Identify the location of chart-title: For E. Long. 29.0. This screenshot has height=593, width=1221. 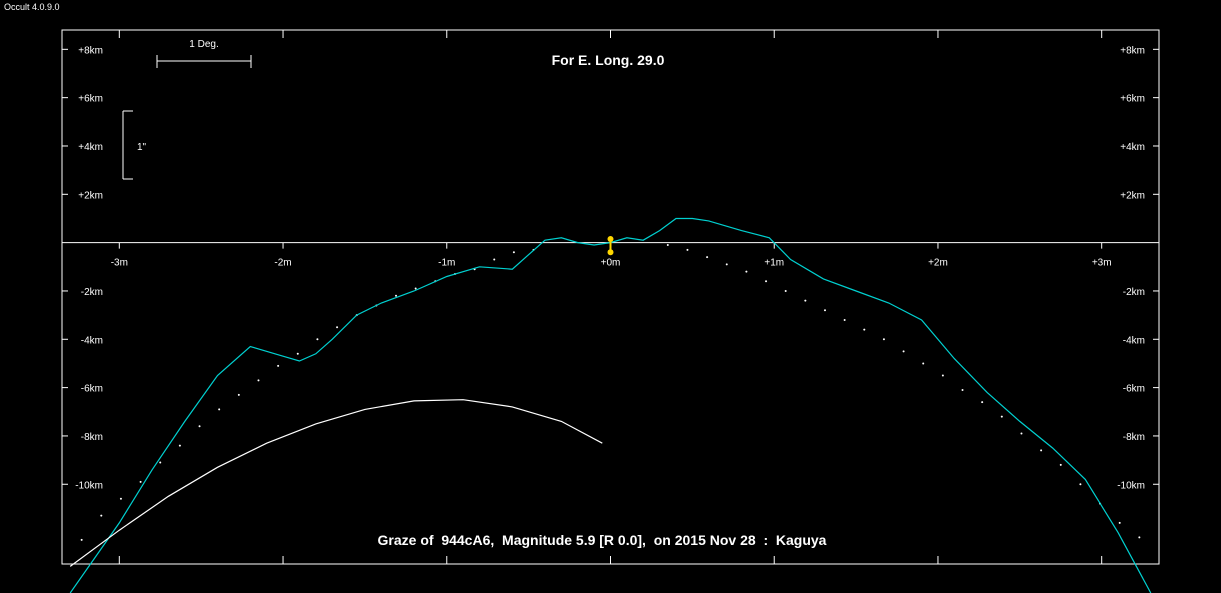
(608, 60).